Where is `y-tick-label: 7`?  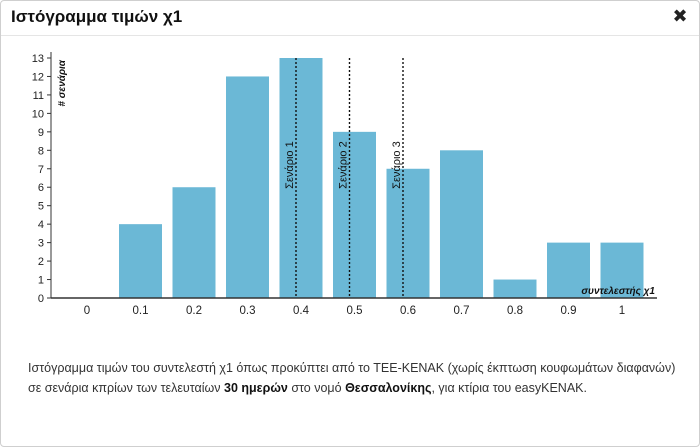
y-tick-label: 7 is located at coordinates (41, 170).